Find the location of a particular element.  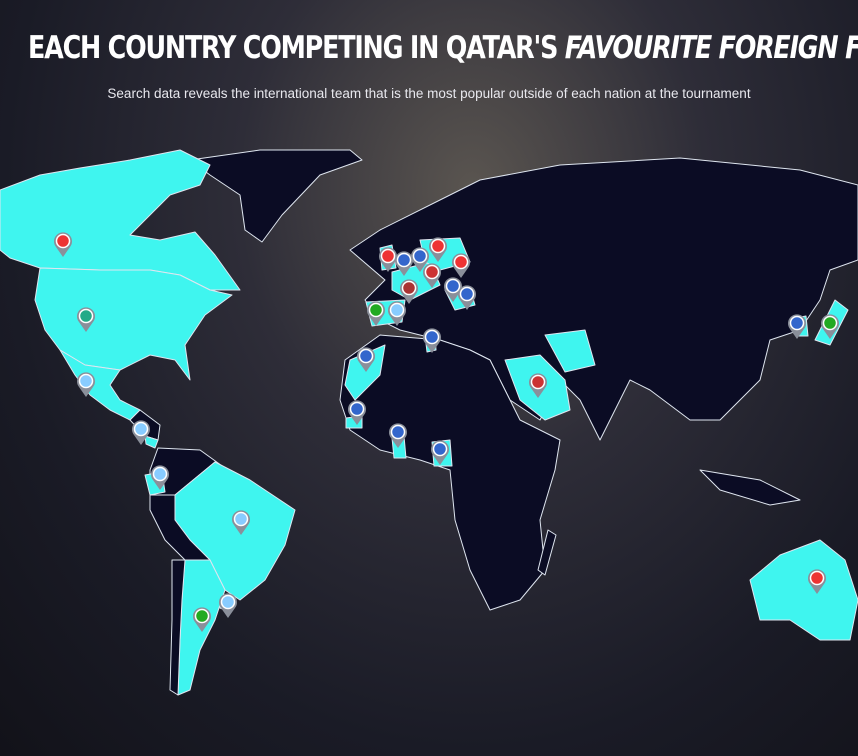

morocco is located at coordinates (365, 372).